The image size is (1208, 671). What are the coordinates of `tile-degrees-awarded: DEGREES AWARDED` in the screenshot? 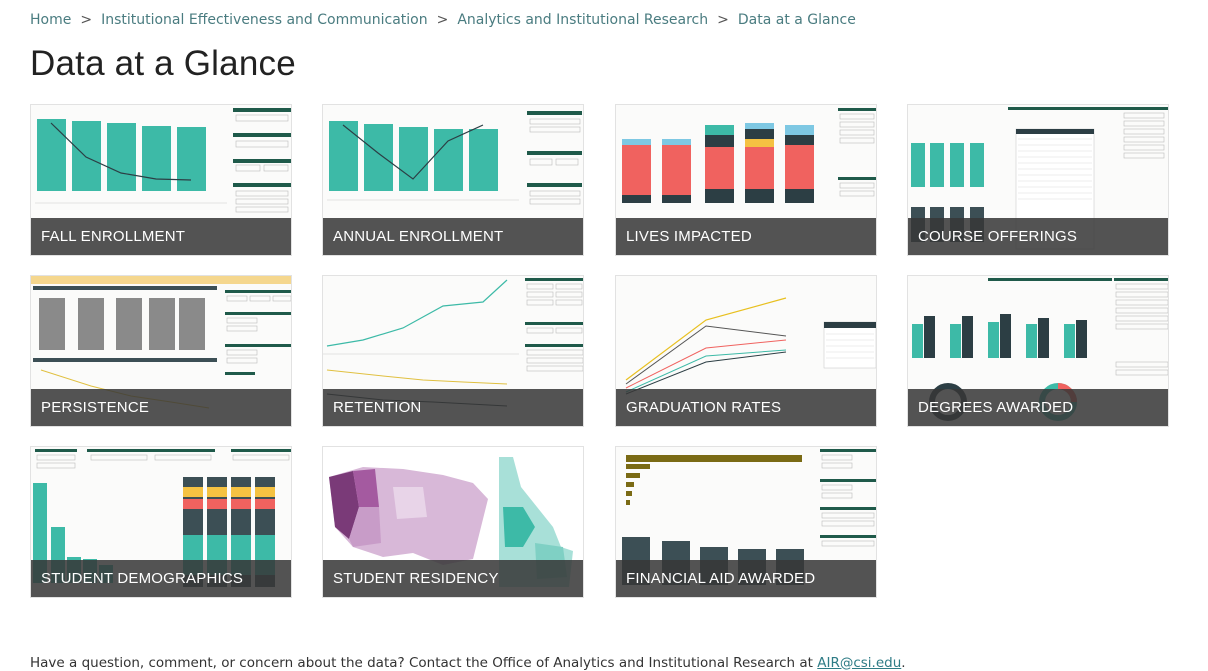 It's located at (1038, 351).